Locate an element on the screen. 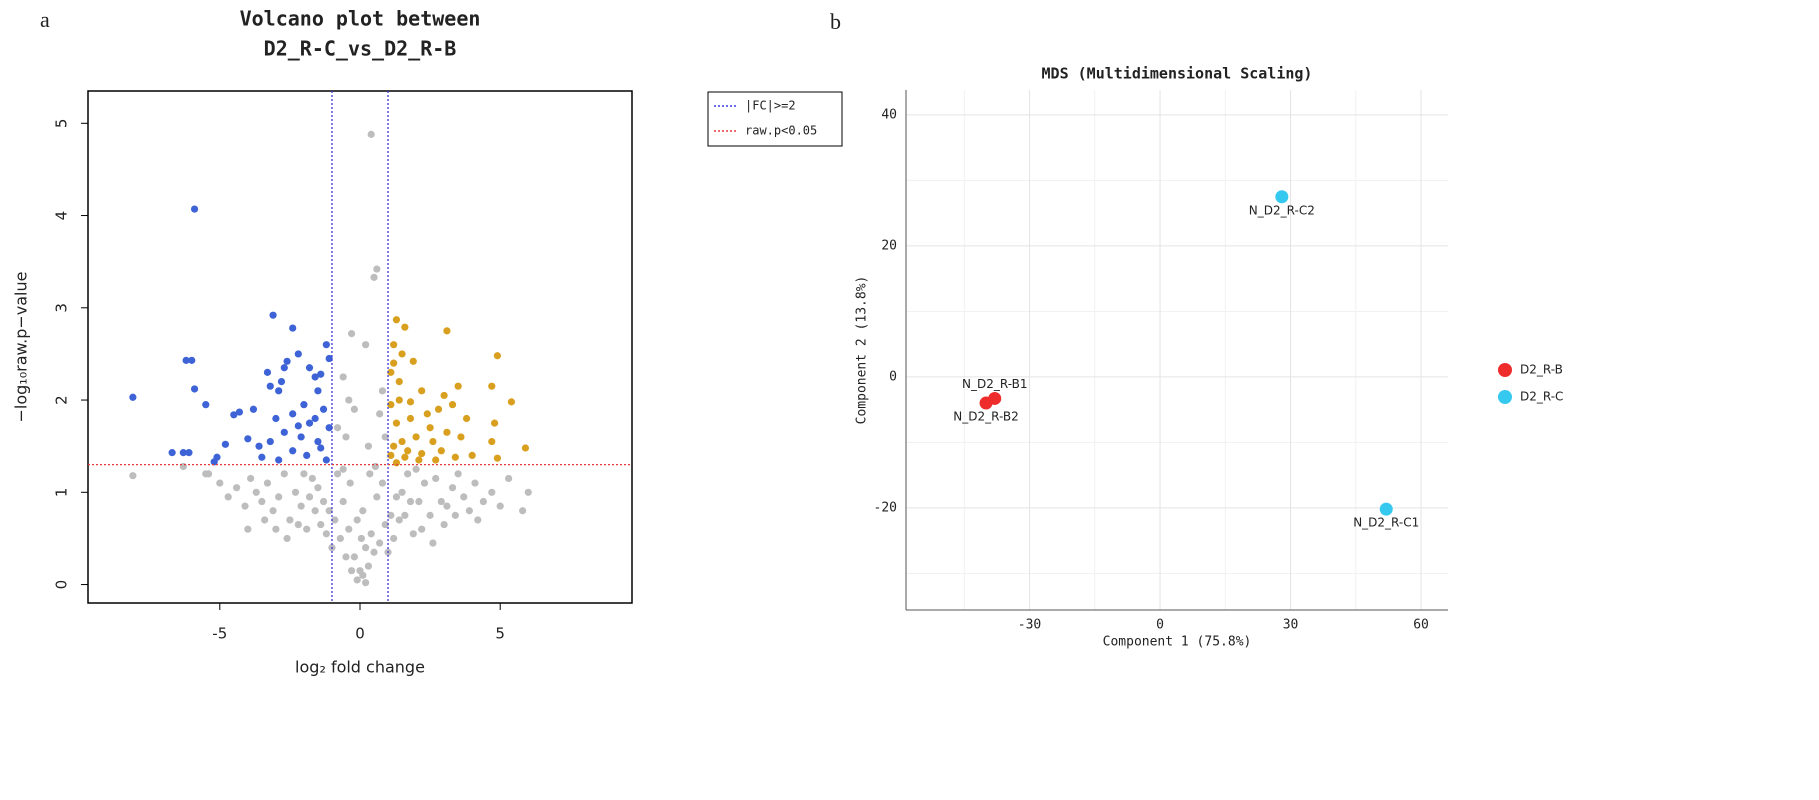 The height and width of the screenshot is (800, 1819). y-tick-label: 20 is located at coordinates (889, 245).